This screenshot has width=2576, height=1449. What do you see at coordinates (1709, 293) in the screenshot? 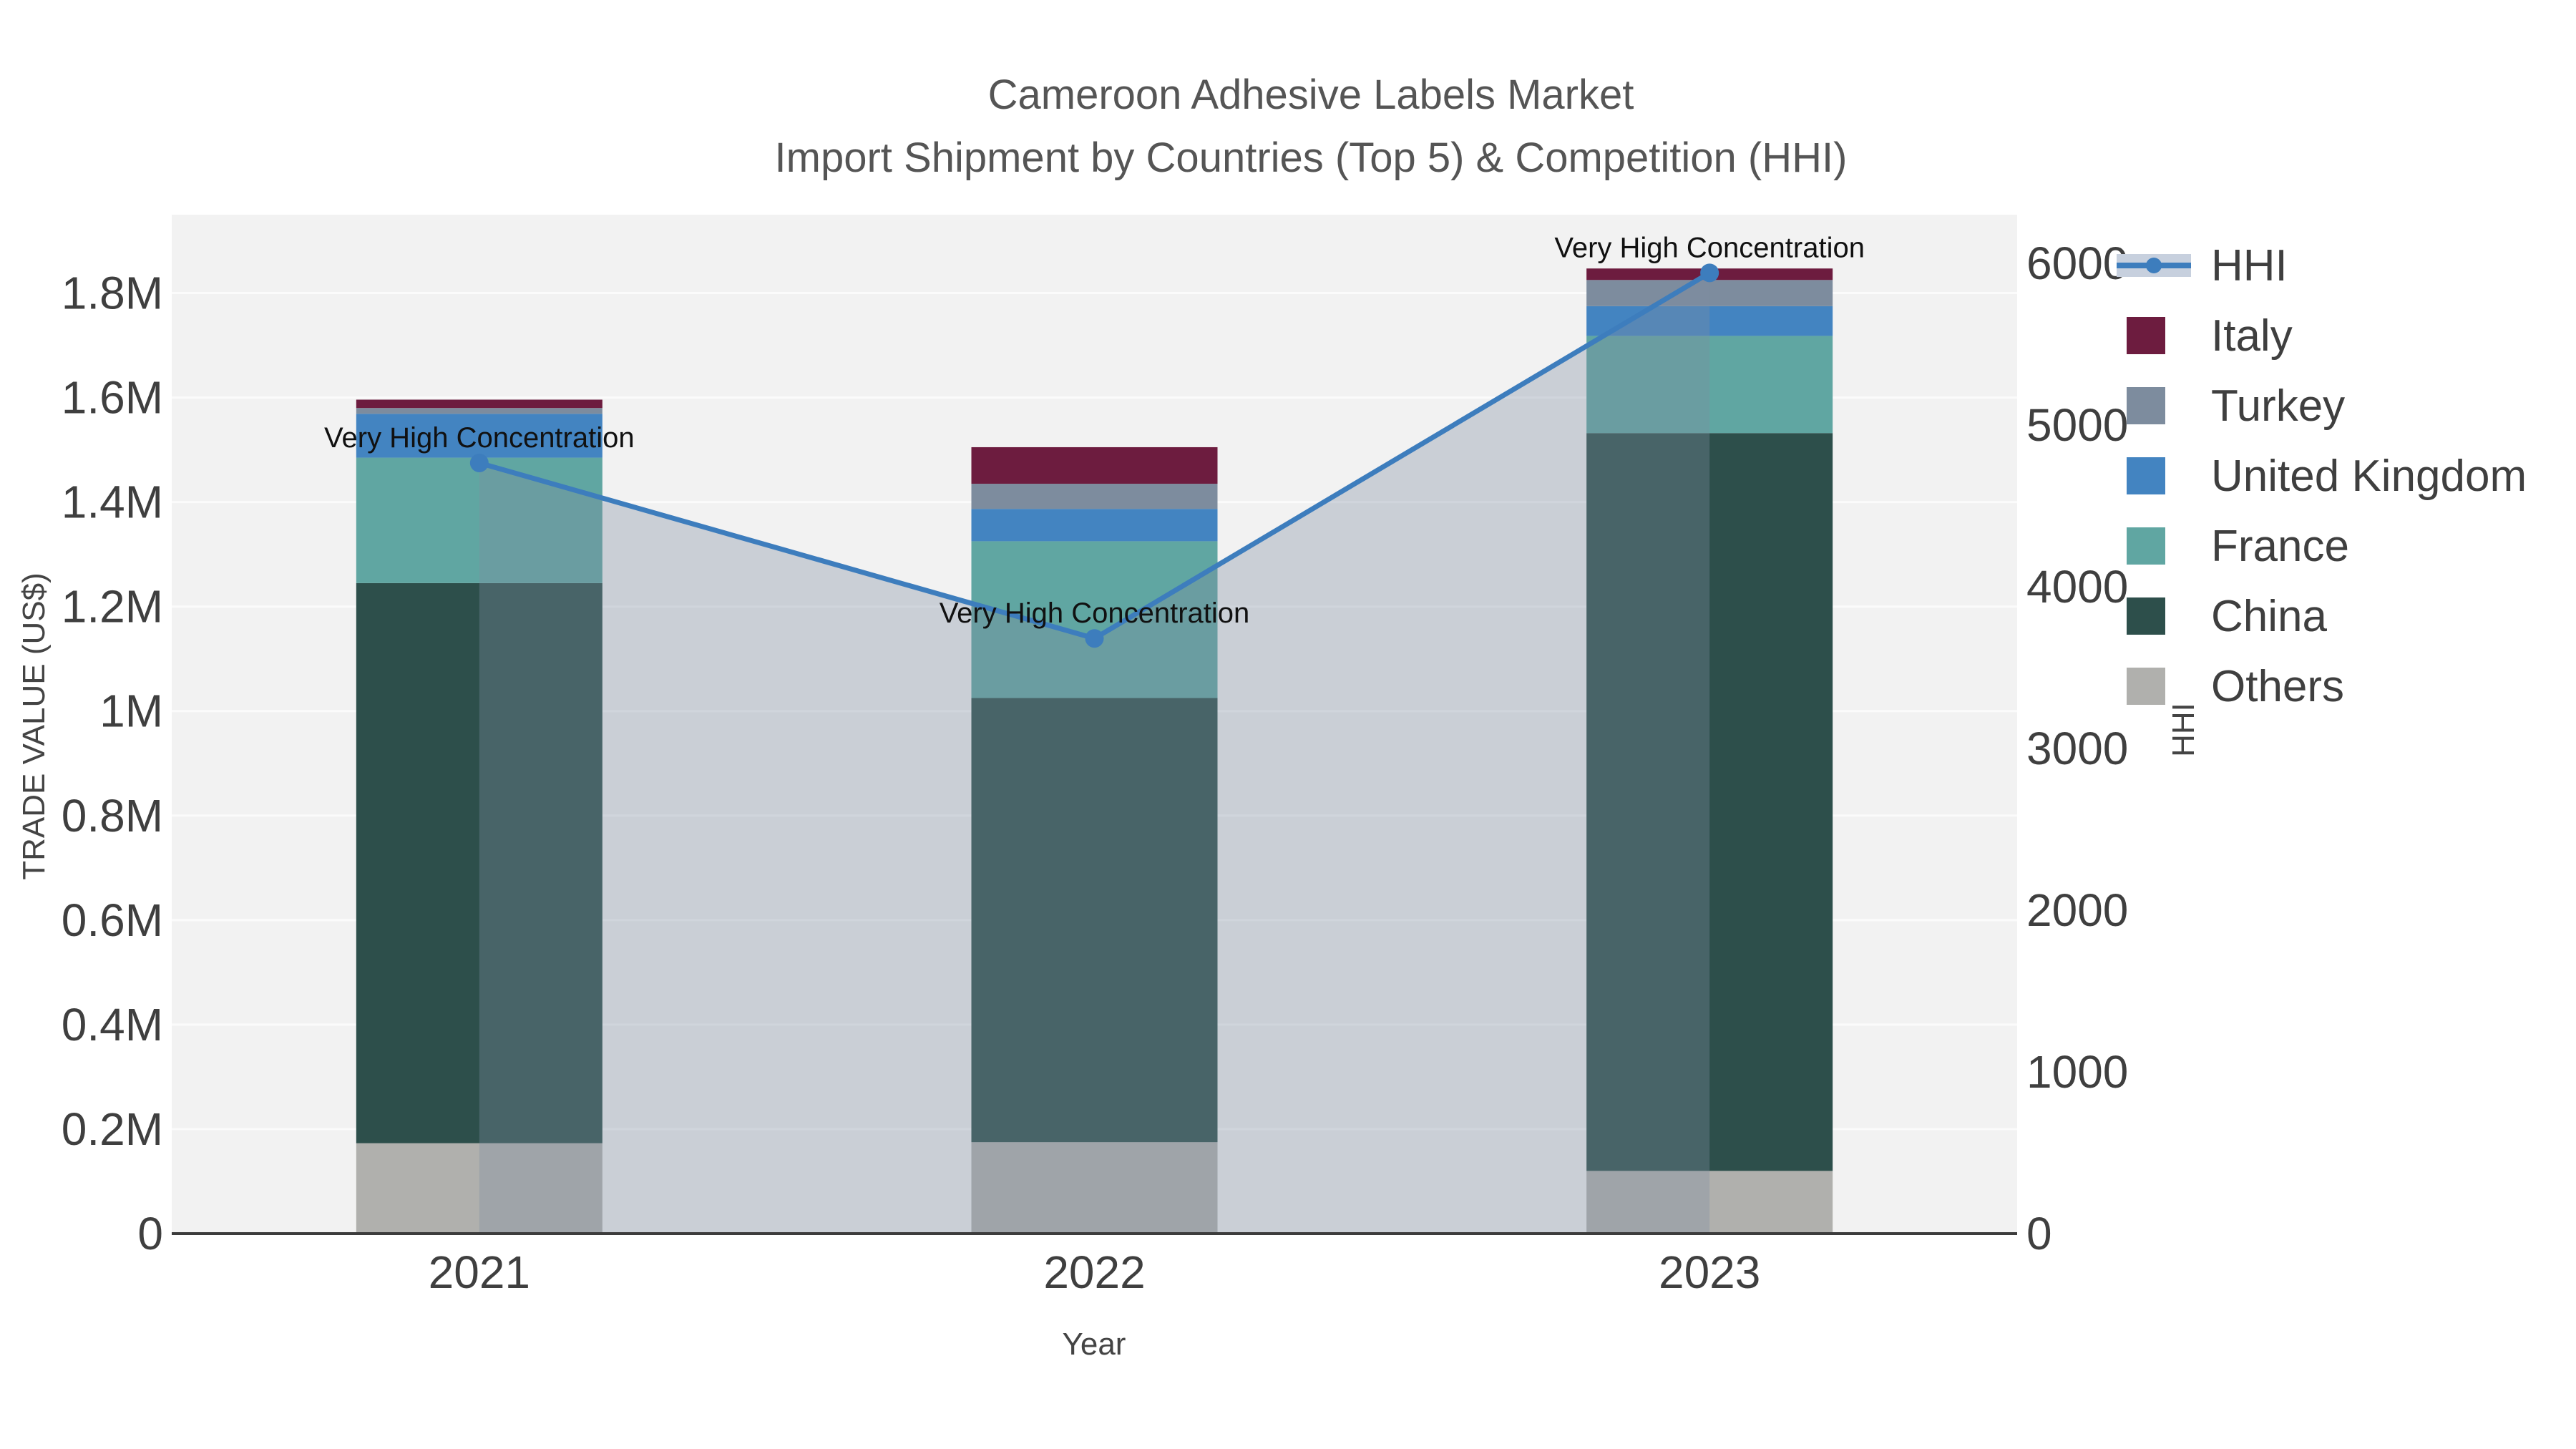
I see `bar-segment-turkey-2023` at bounding box center [1709, 293].